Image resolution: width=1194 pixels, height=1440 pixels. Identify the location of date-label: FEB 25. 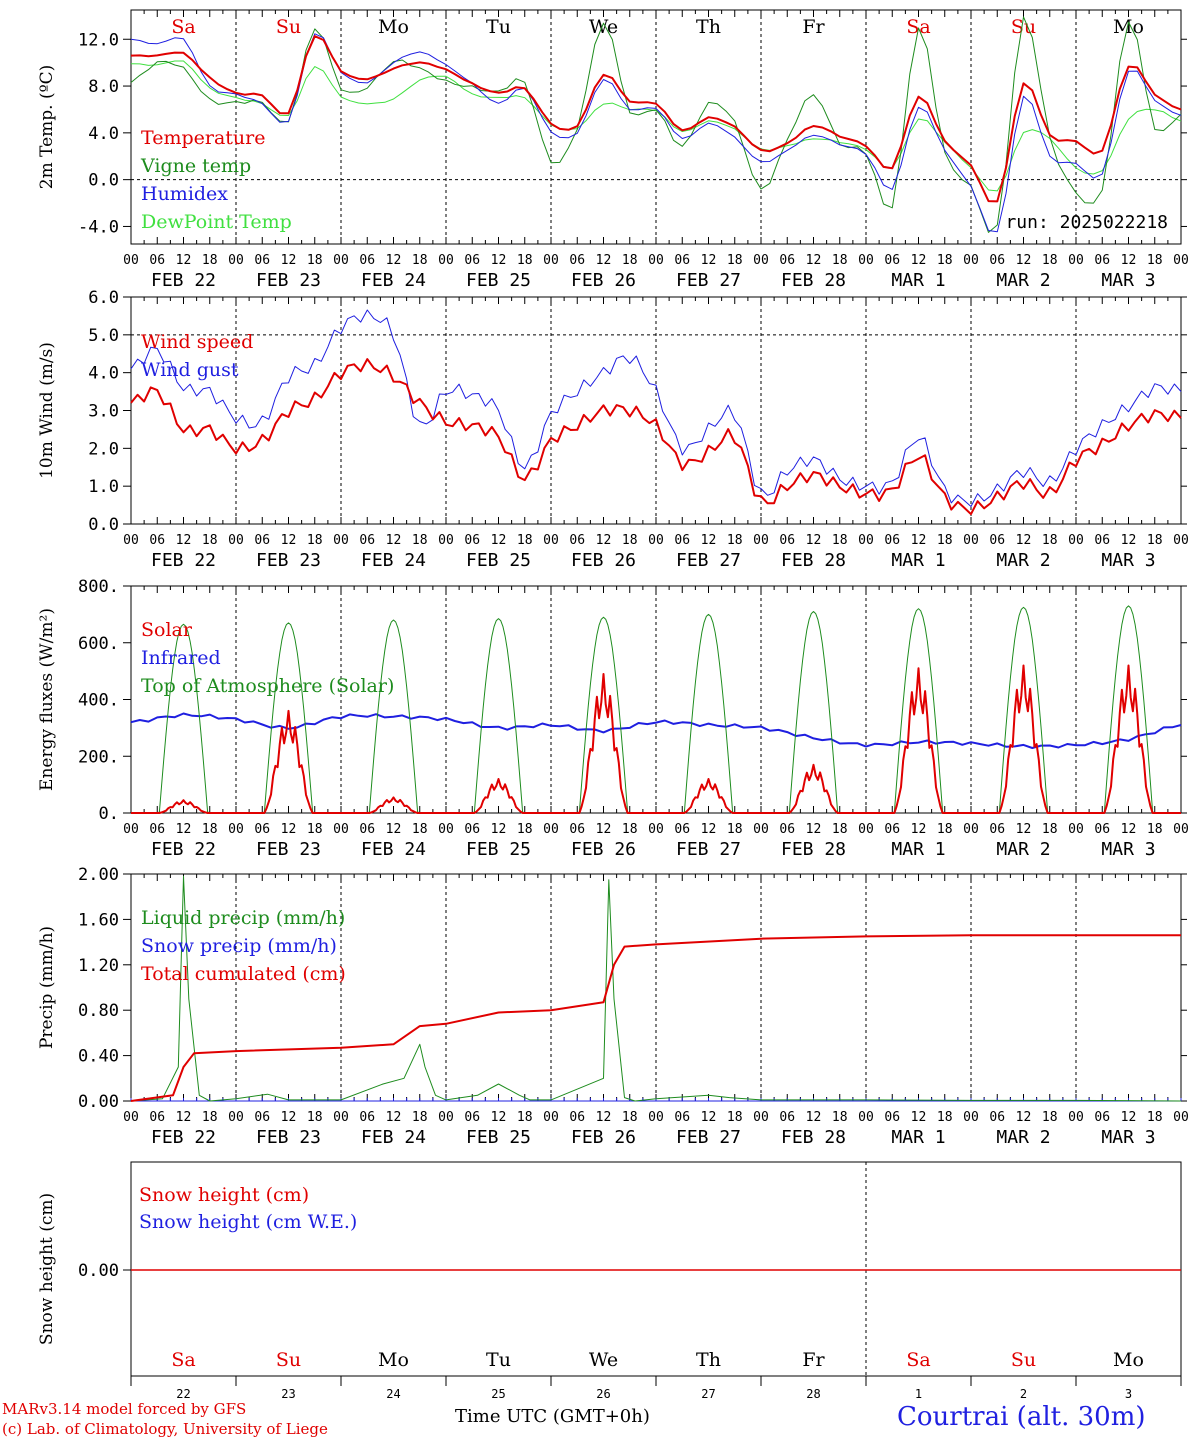
(498, 280).